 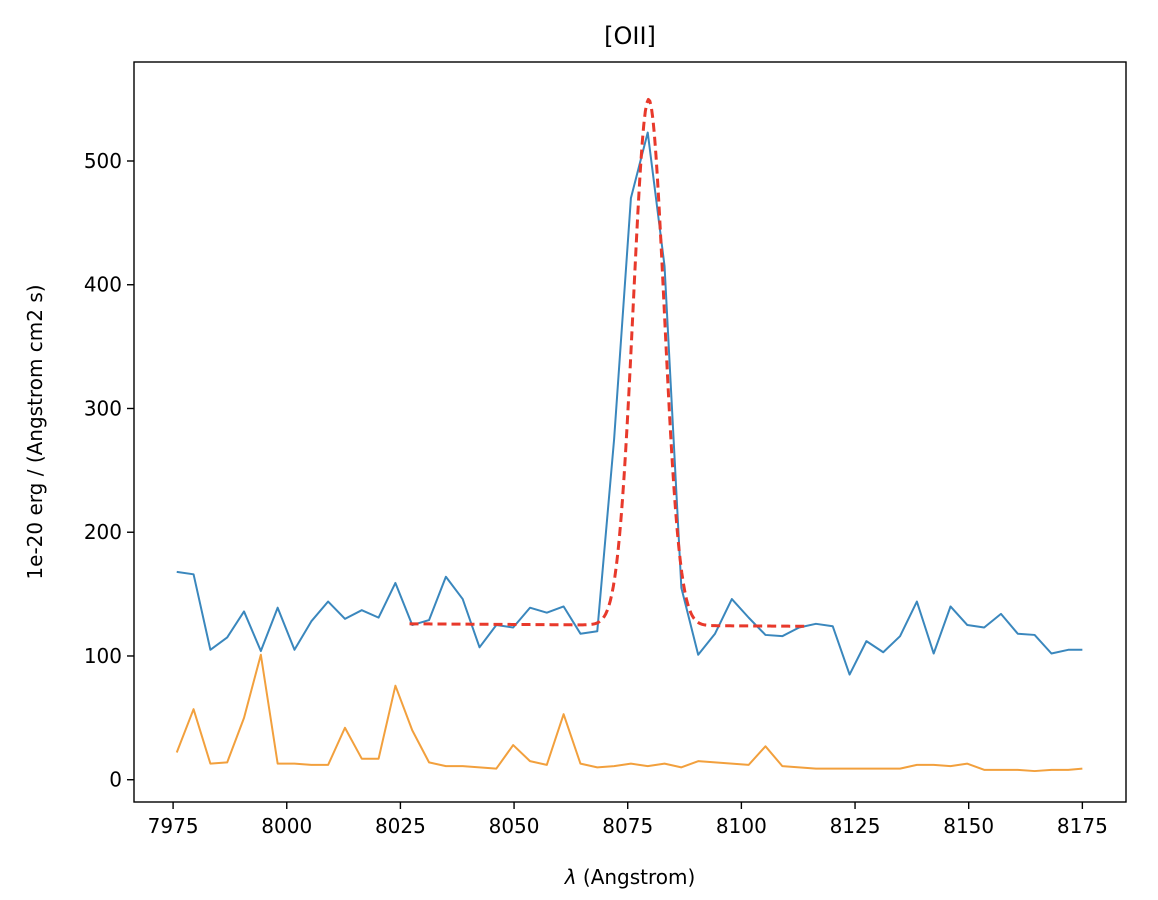 What do you see at coordinates (103, 285) in the screenshot?
I see `y-tick-label-4: 400` at bounding box center [103, 285].